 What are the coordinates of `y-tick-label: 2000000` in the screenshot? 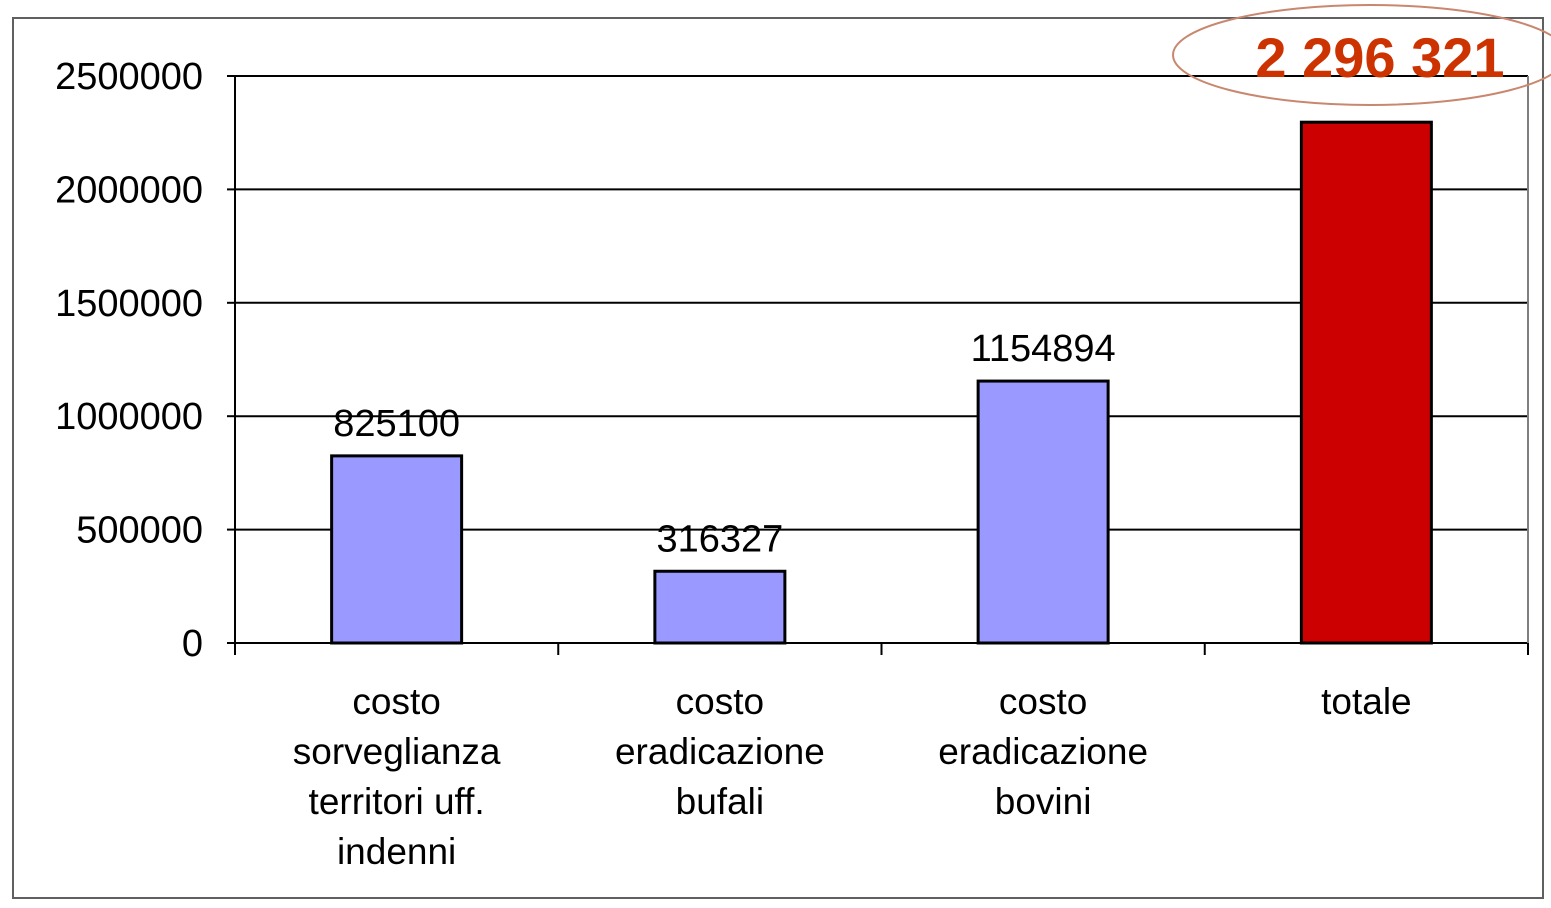 It's located at (129, 190).